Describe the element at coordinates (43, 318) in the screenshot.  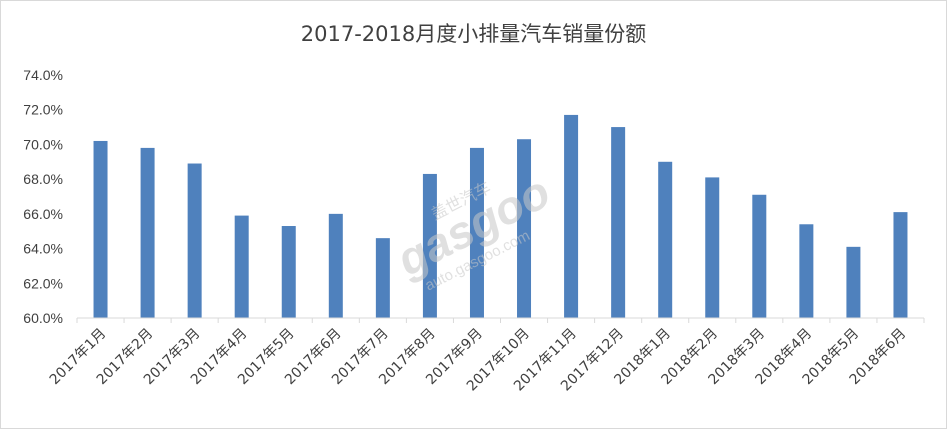
I see `y-tick-label: 60.0%` at that location.